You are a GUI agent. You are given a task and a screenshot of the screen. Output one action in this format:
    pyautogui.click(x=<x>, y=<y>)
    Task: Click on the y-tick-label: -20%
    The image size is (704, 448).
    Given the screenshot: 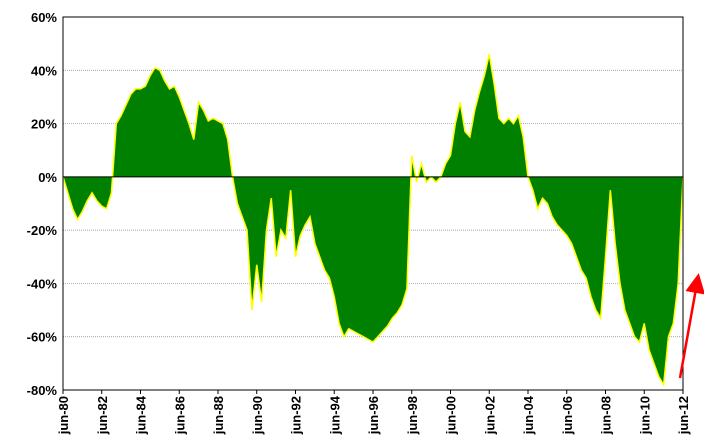 What is the action you would take?
    pyautogui.click(x=42, y=230)
    